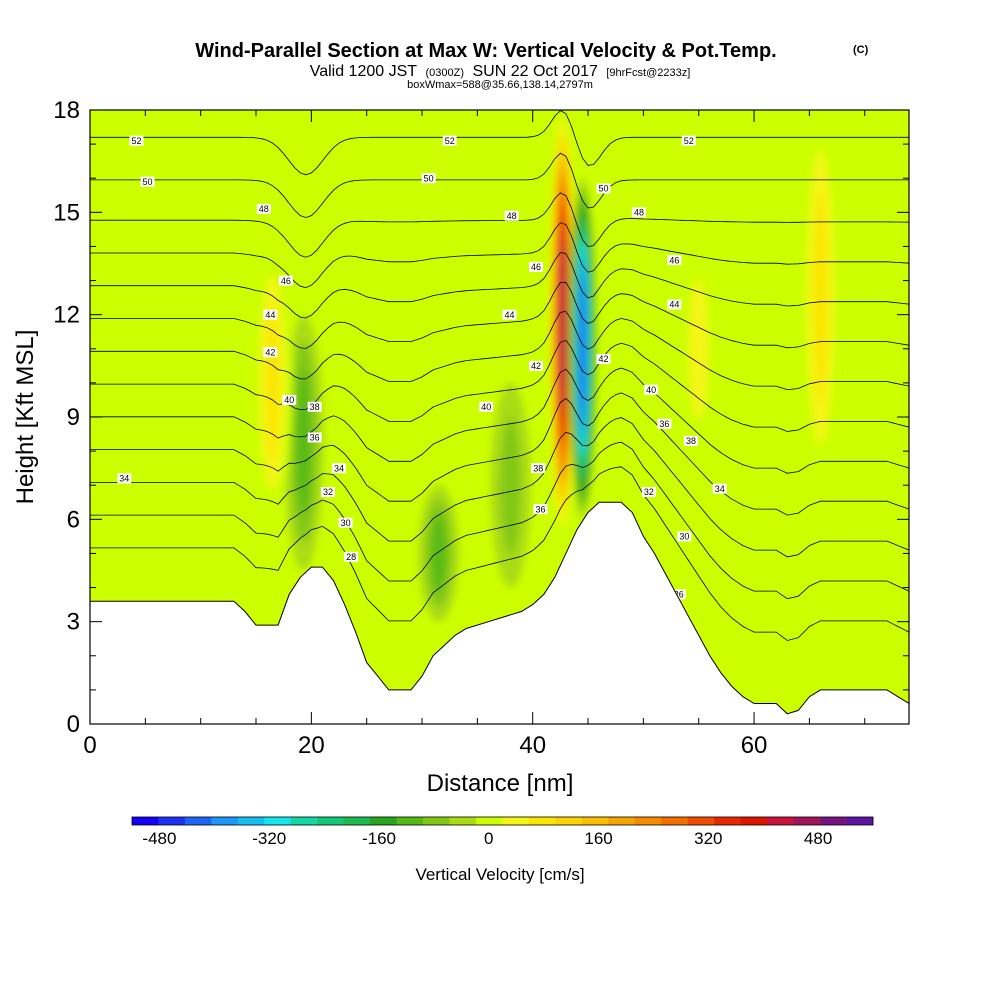 The image size is (1000, 1000). I want to click on contour-label: 28, so click(351, 557).